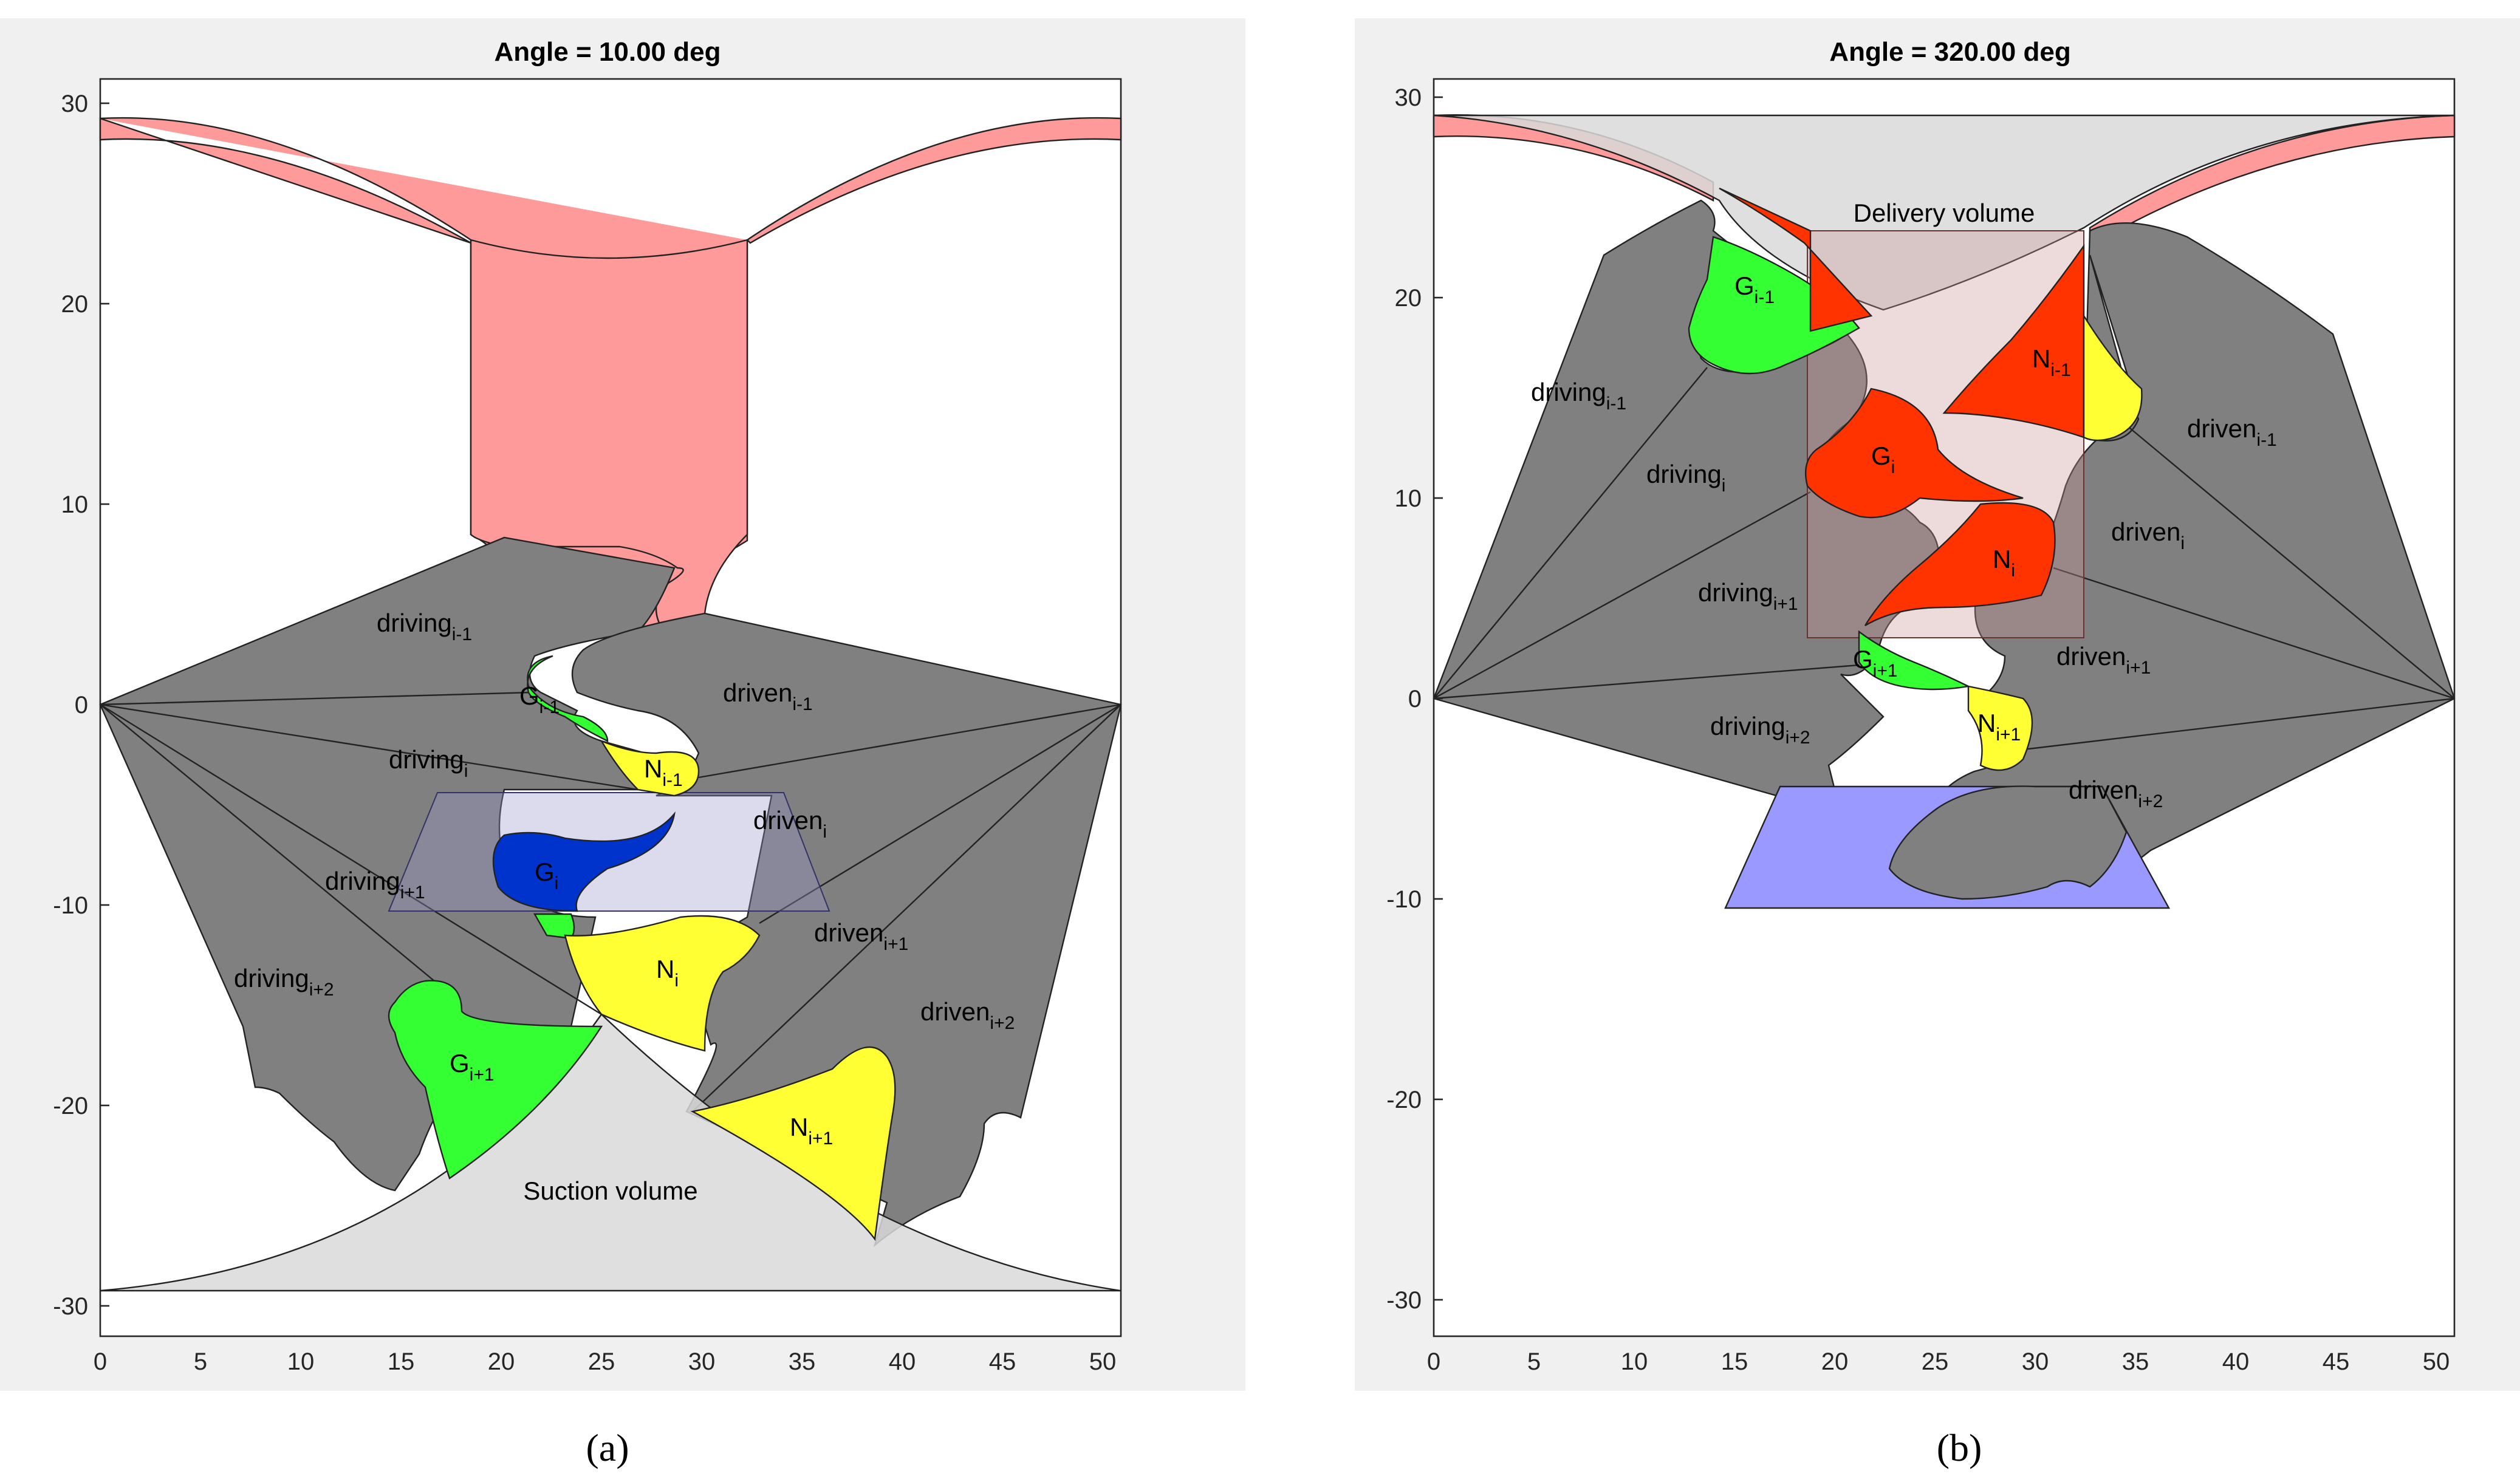 The width and height of the screenshot is (2520, 1482). I want to click on panel-b-spokes, so click(1944, 560).